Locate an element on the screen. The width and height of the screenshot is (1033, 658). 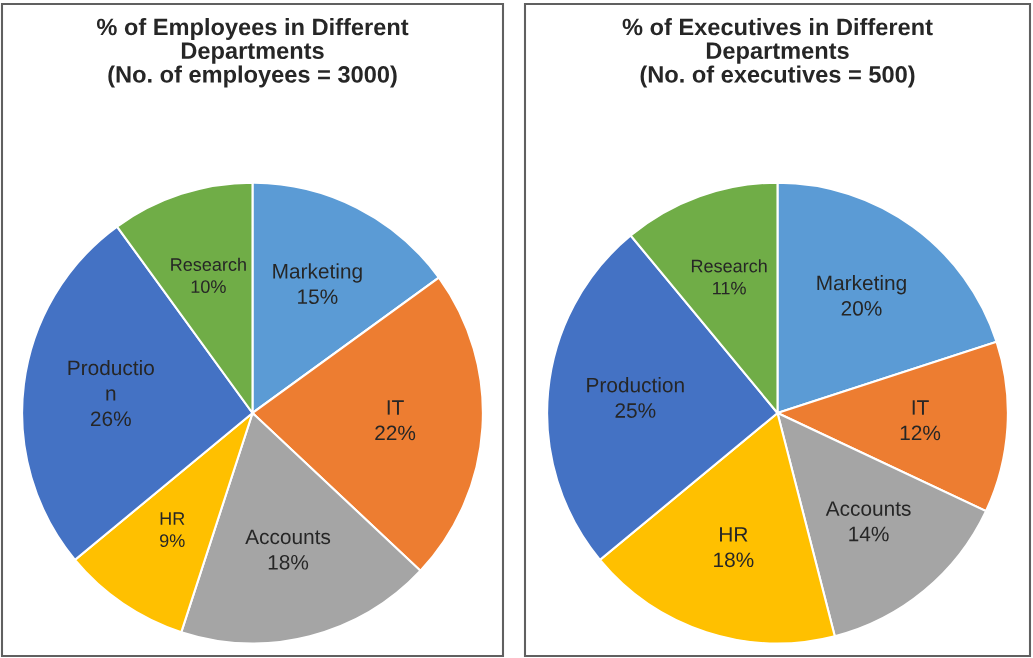
data-label: 20% is located at coordinates (861, 308).